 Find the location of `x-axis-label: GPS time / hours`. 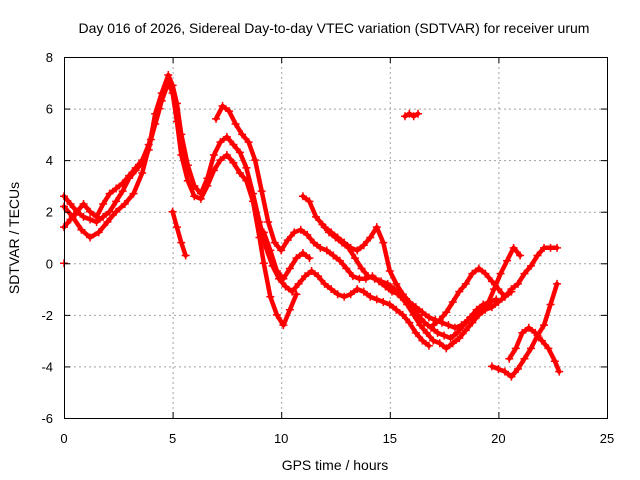

x-axis-label: GPS time / hours is located at coordinates (335, 465).